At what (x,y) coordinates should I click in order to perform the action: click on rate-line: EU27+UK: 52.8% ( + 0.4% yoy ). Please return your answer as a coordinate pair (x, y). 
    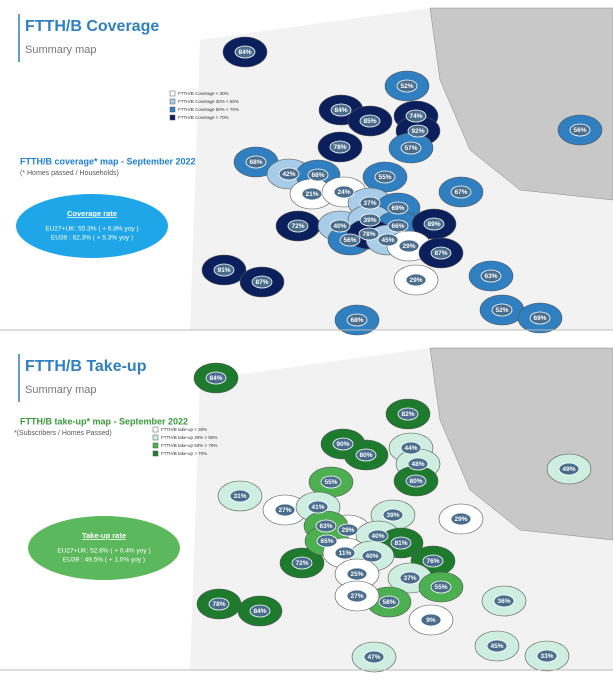
    Looking at the image, I should click on (103, 551).